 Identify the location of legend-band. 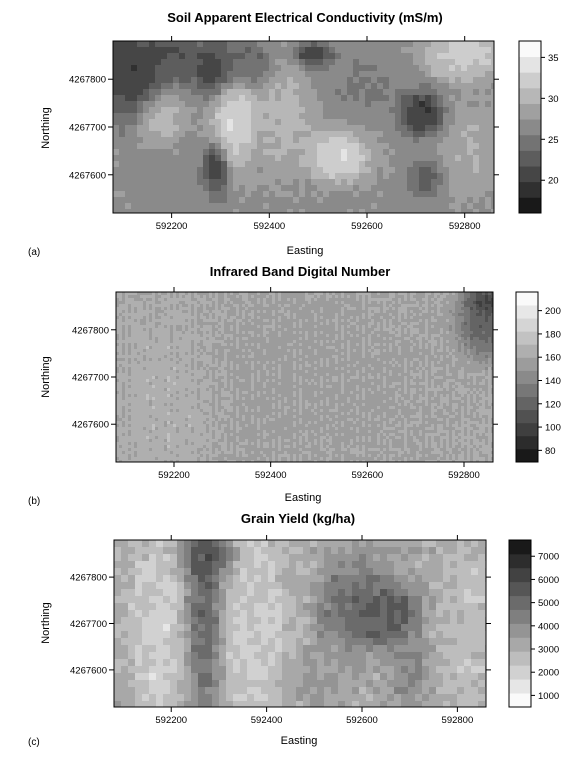
(530, 95).